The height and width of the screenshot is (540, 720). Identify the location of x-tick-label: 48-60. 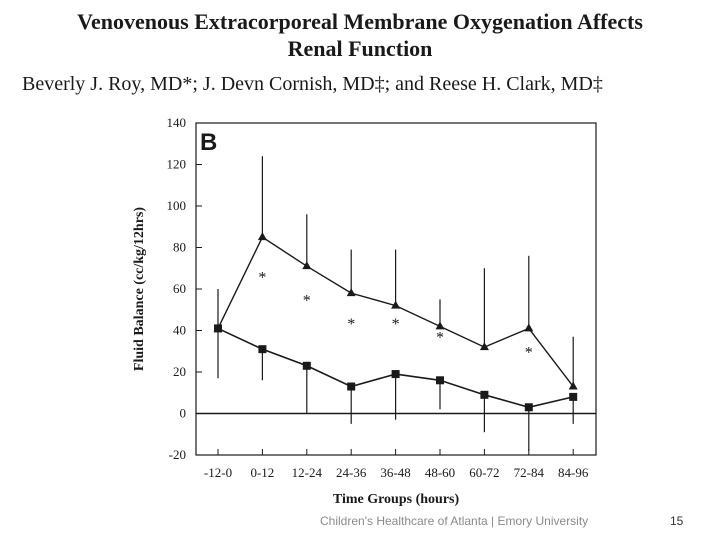
(440, 472).